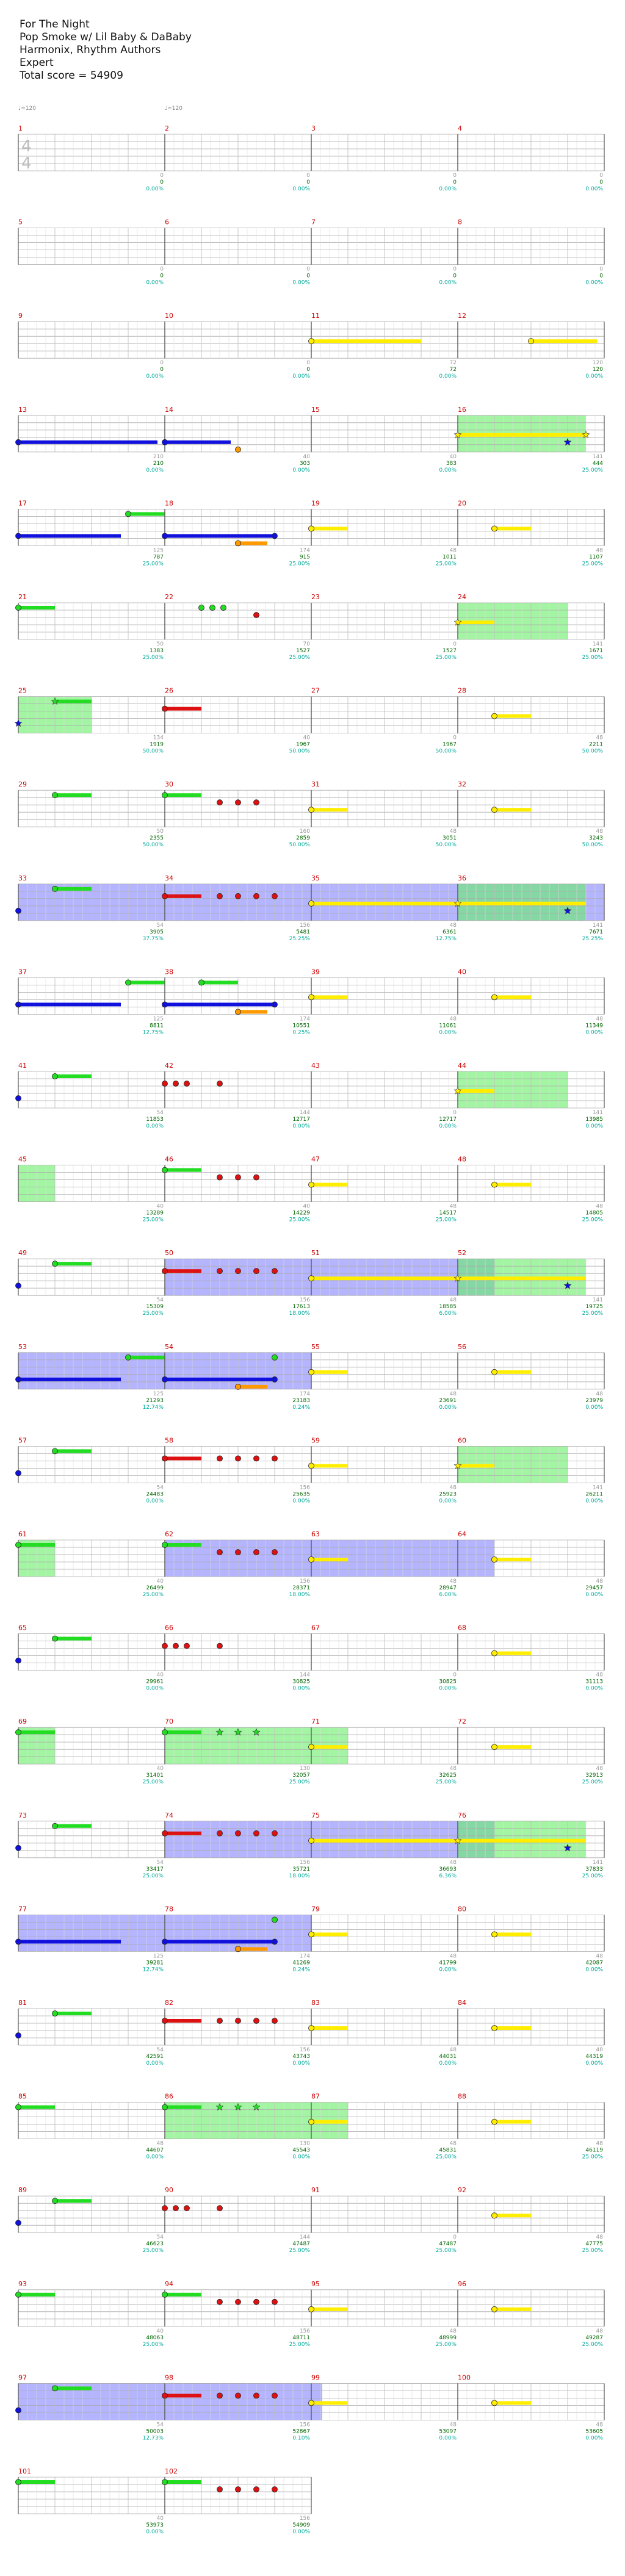 This screenshot has height=2576, width=625. What do you see at coordinates (155, 2244) in the screenshot?
I see `cumulative-score: 46623` at bounding box center [155, 2244].